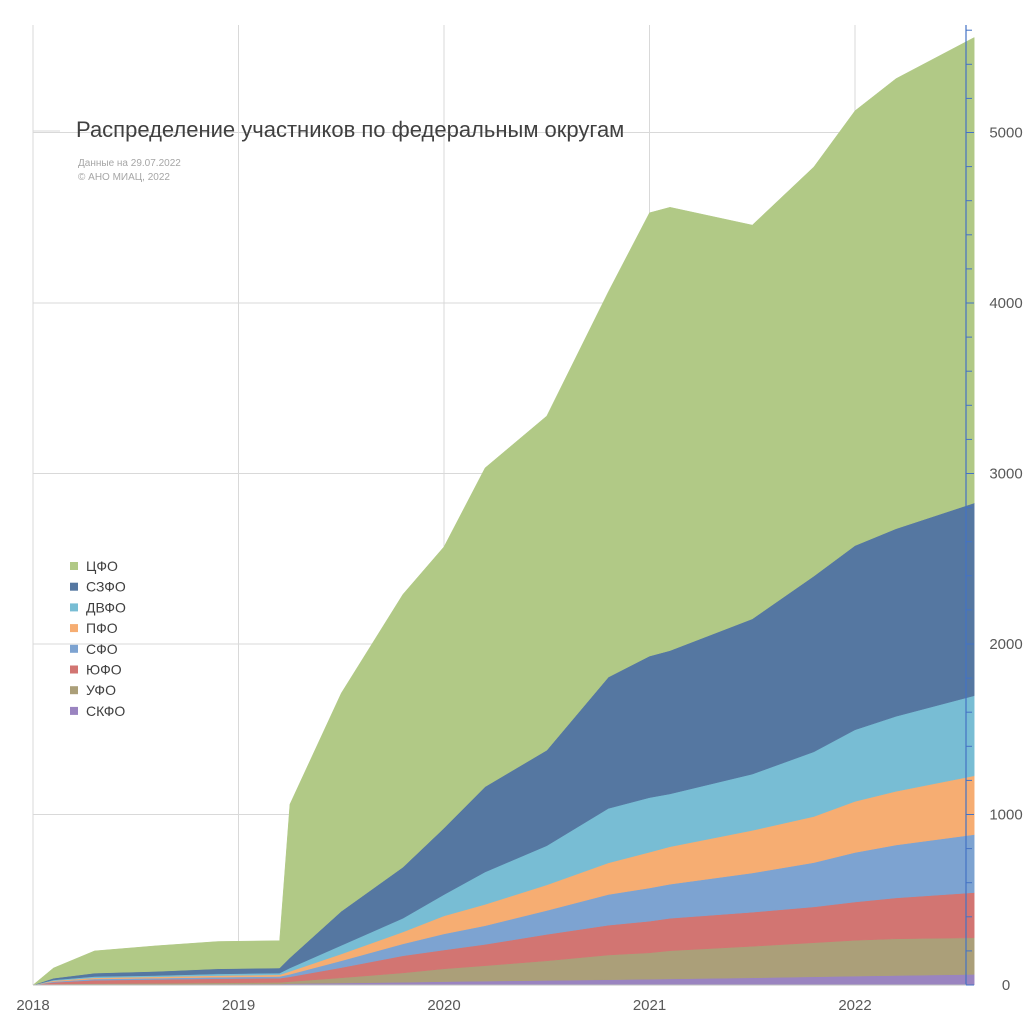 This screenshot has width=1024, height=1024. Describe the element at coordinates (101, 690) in the screenshot. I see `legend-label-6: УФО` at that location.